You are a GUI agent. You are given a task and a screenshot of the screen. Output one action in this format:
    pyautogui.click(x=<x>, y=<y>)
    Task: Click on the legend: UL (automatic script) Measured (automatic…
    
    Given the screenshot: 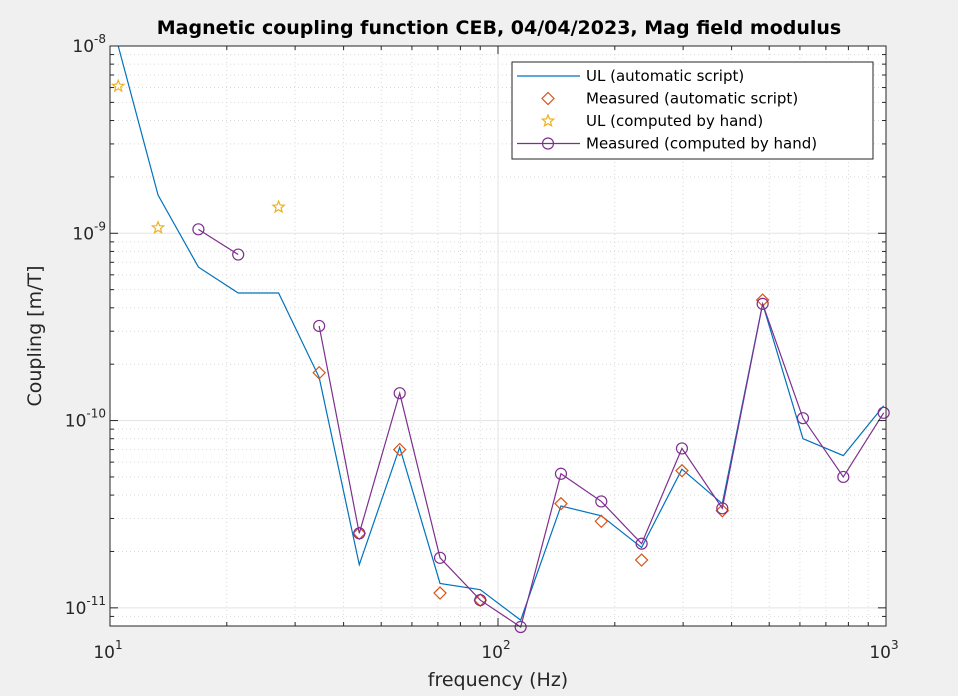 What is the action you would take?
    pyautogui.click(x=692, y=110)
    